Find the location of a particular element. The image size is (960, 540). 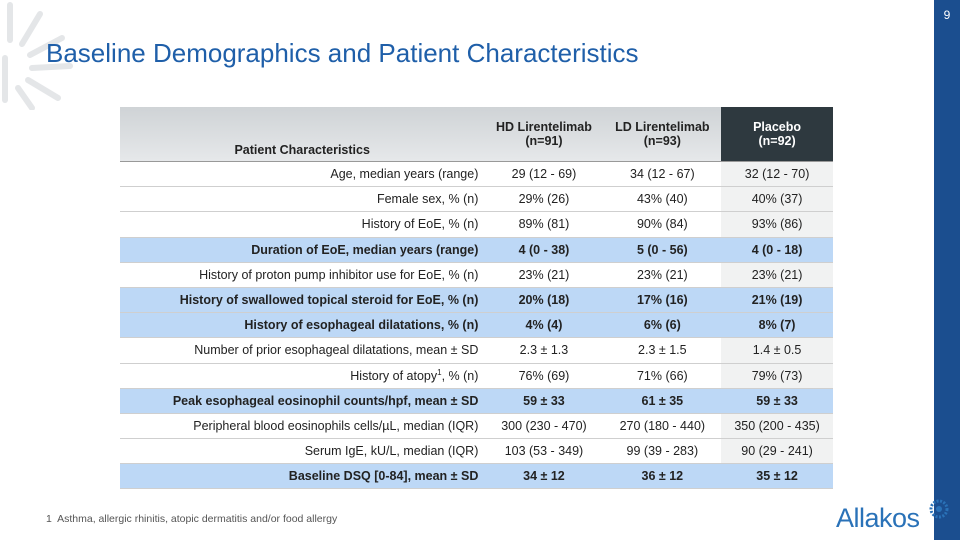

header-cell: Placebo (n=92) is located at coordinates (777, 134).